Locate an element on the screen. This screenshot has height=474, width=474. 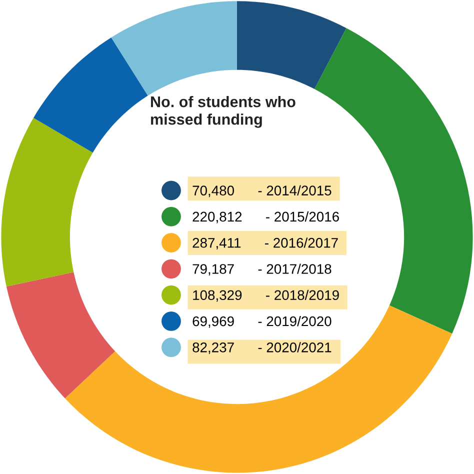
legend-label: 70,480 - 2014/2015 is located at coordinates (262, 191).